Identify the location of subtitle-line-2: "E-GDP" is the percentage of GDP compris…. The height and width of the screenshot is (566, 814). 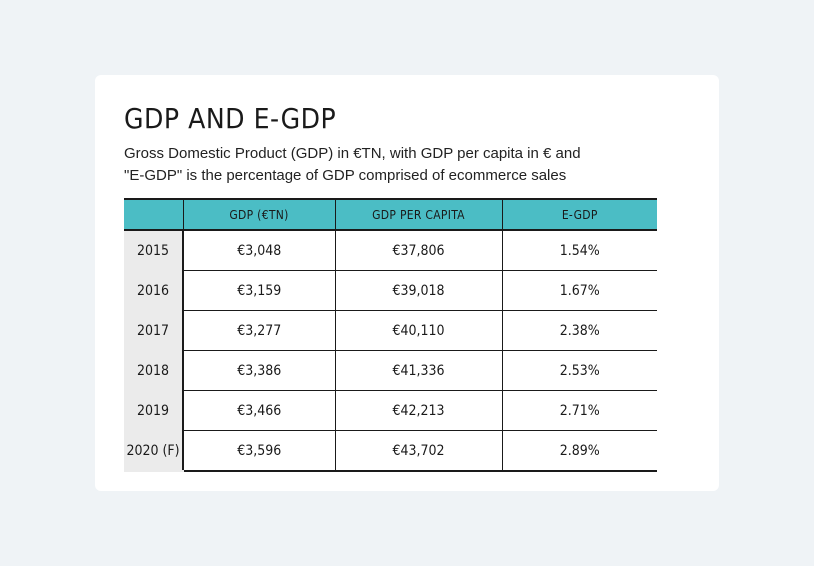
(345, 175).